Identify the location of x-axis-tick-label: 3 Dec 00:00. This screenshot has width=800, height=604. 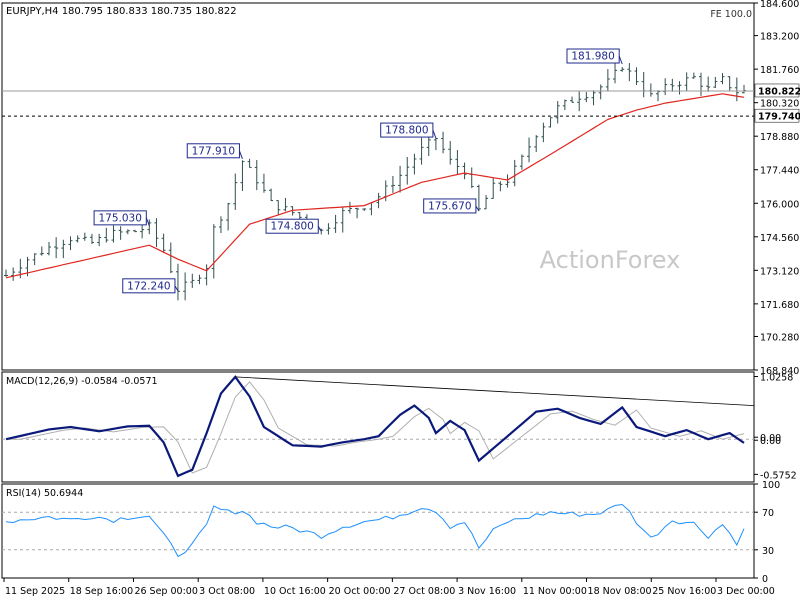
(746, 591).